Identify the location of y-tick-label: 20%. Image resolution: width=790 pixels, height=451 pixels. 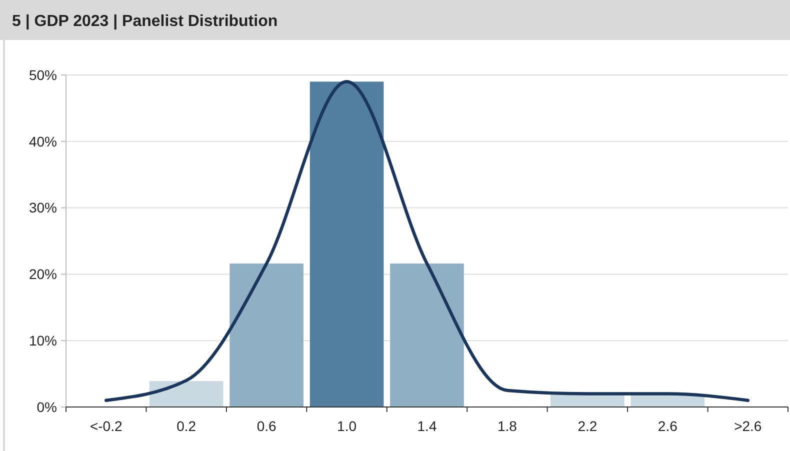
(42, 274).